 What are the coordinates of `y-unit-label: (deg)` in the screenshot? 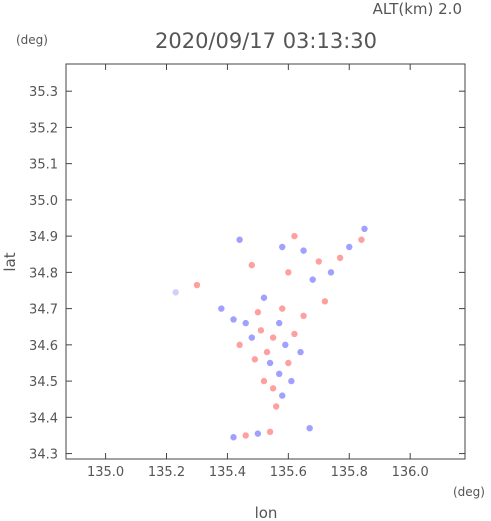 It's located at (32, 40).